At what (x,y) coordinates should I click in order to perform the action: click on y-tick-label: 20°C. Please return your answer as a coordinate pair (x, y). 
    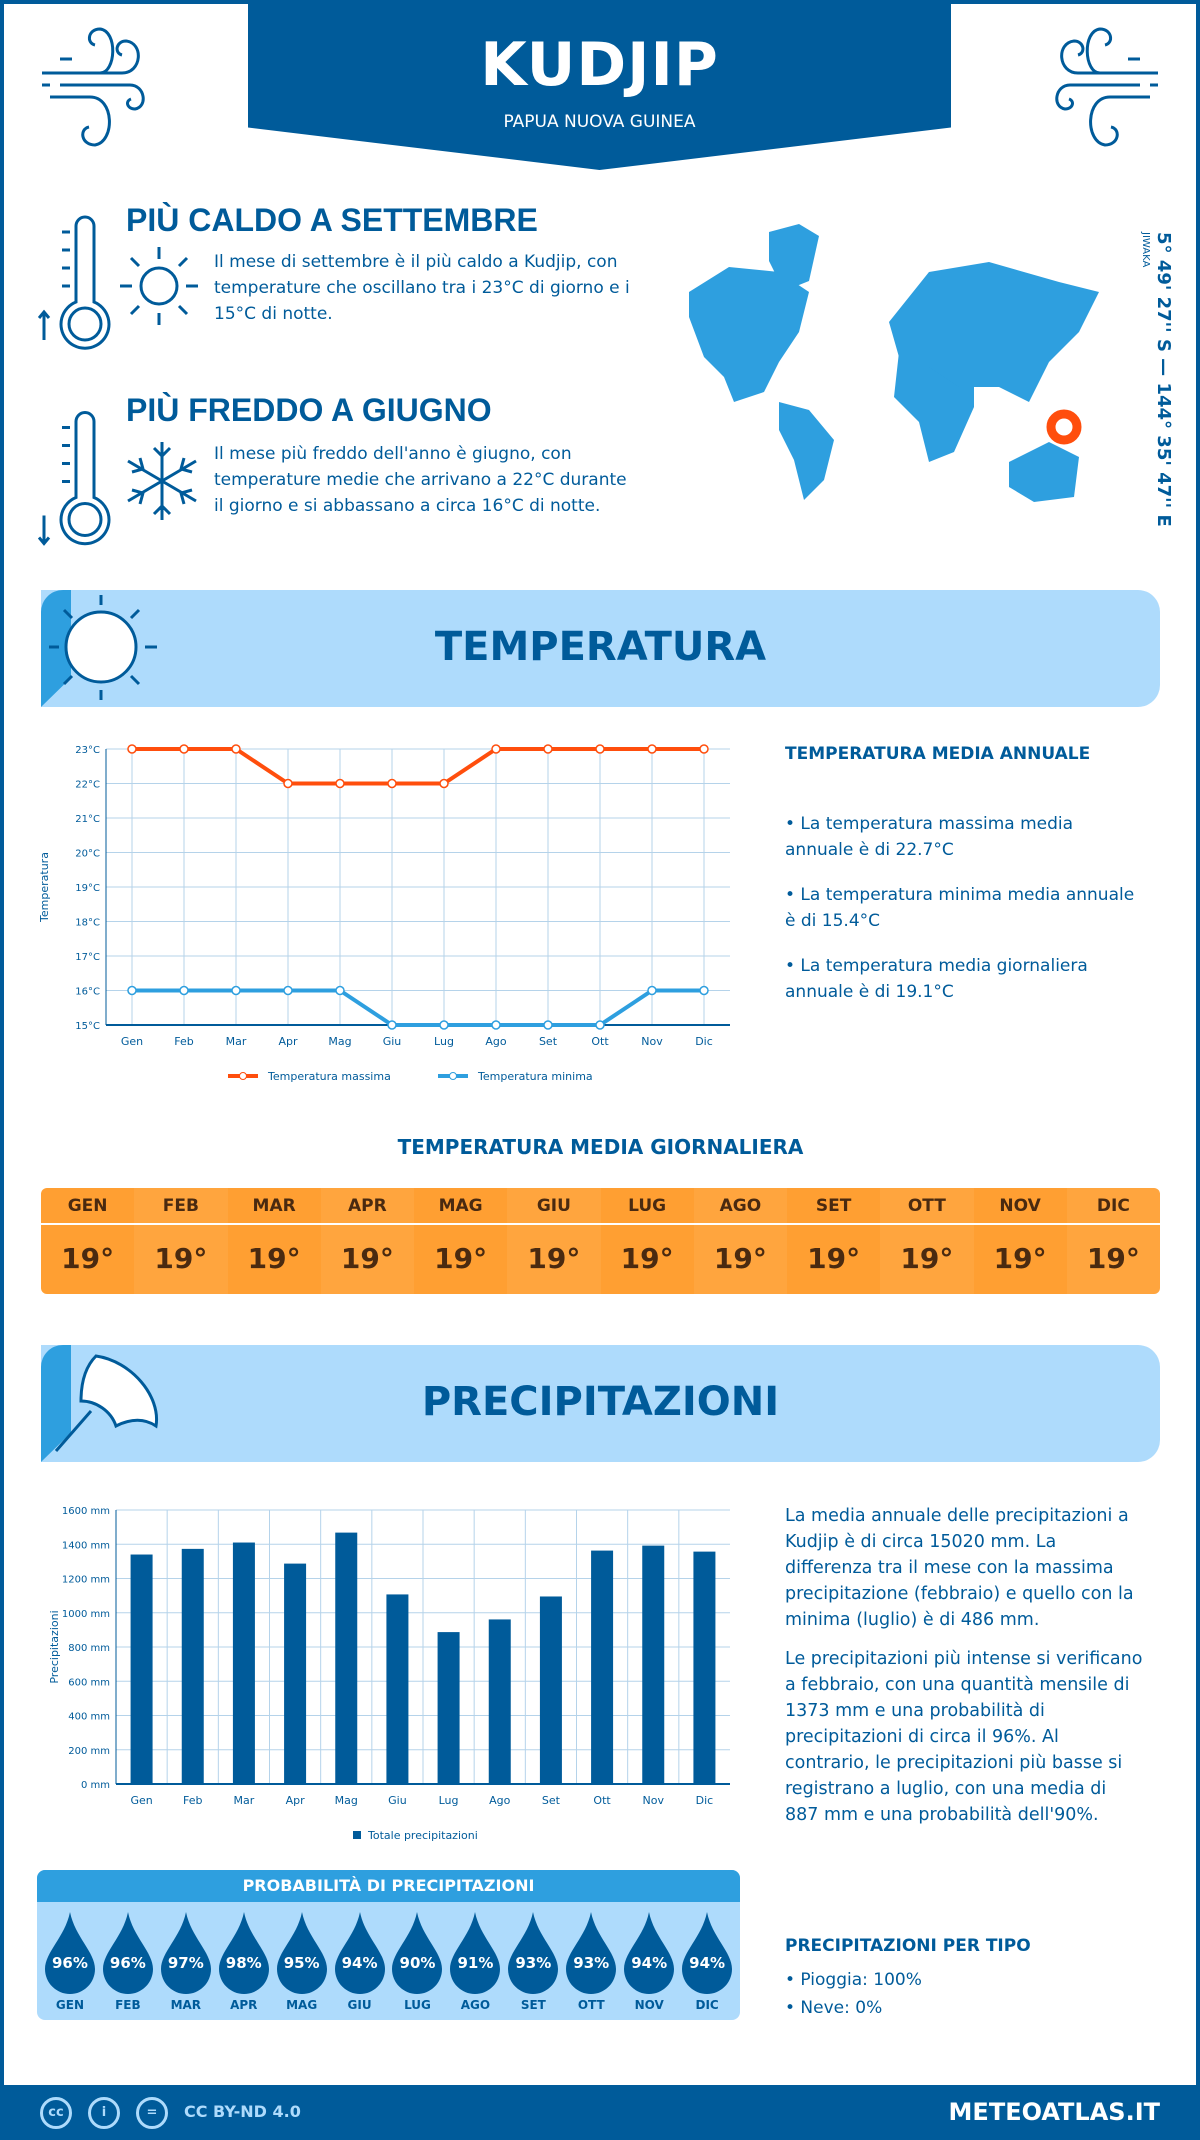
    Looking at the image, I should click on (87, 854).